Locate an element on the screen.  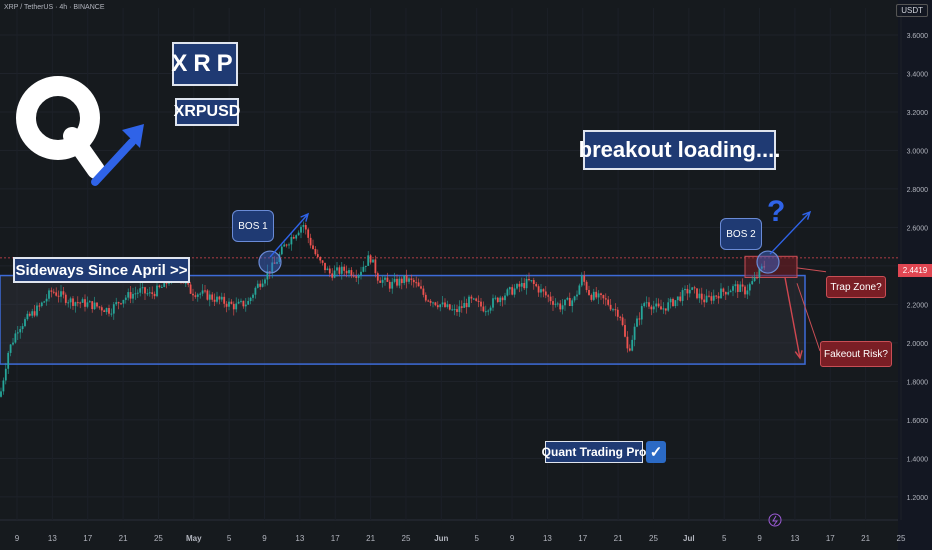
question-mark: ? is located at coordinates (776, 211).